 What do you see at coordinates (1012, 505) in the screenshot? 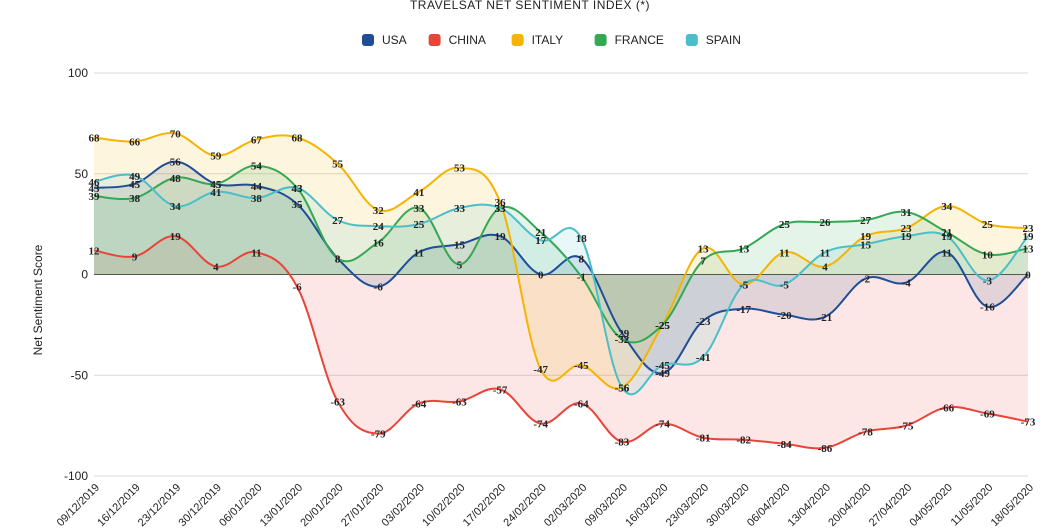
I see `x-tick-label: 18/05/2020` at bounding box center [1012, 505].